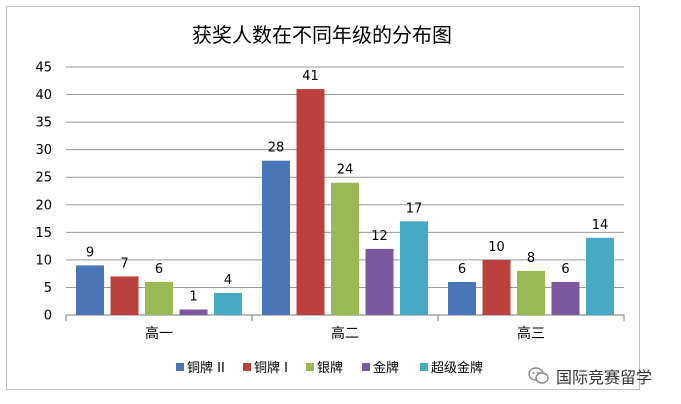  I want to click on x-tick-label: 高二, so click(345, 333).